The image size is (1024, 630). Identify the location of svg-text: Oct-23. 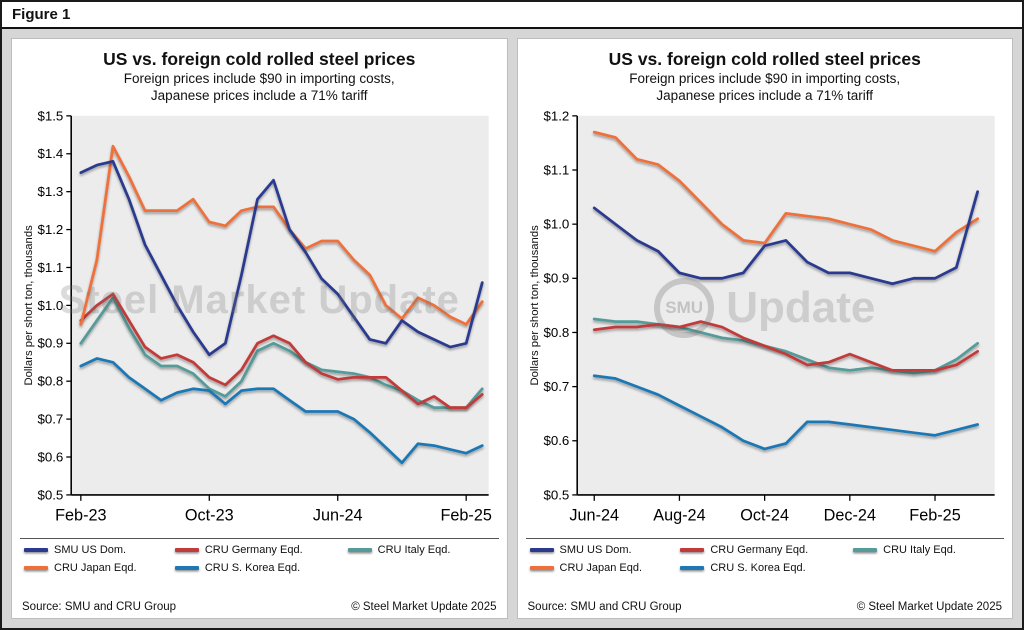
(209, 515).